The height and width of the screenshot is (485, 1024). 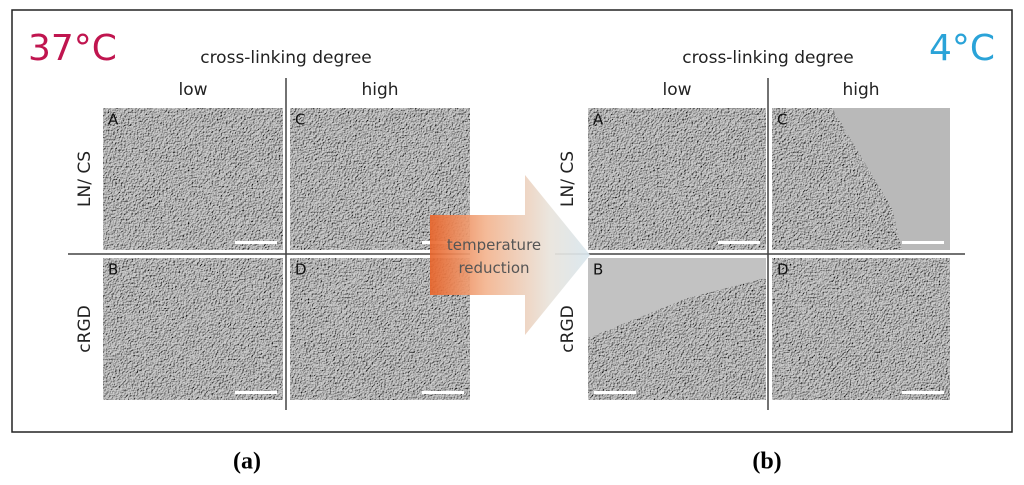 What do you see at coordinates (247, 462) in the screenshot?
I see `caption: (a)` at bounding box center [247, 462].